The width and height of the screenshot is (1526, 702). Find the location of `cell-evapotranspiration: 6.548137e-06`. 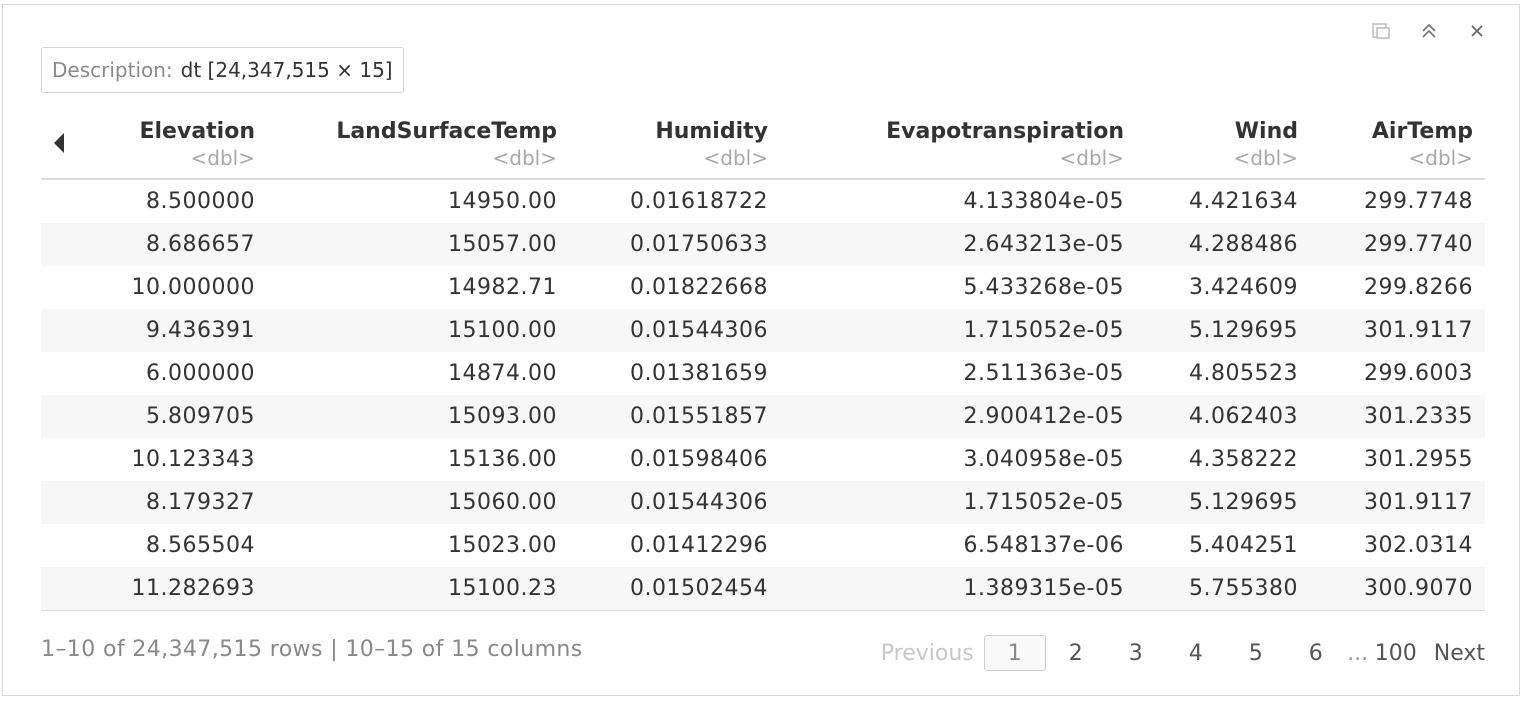

cell-evapotranspiration: 6.548137e-06 is located at coordinates (1043, 545).